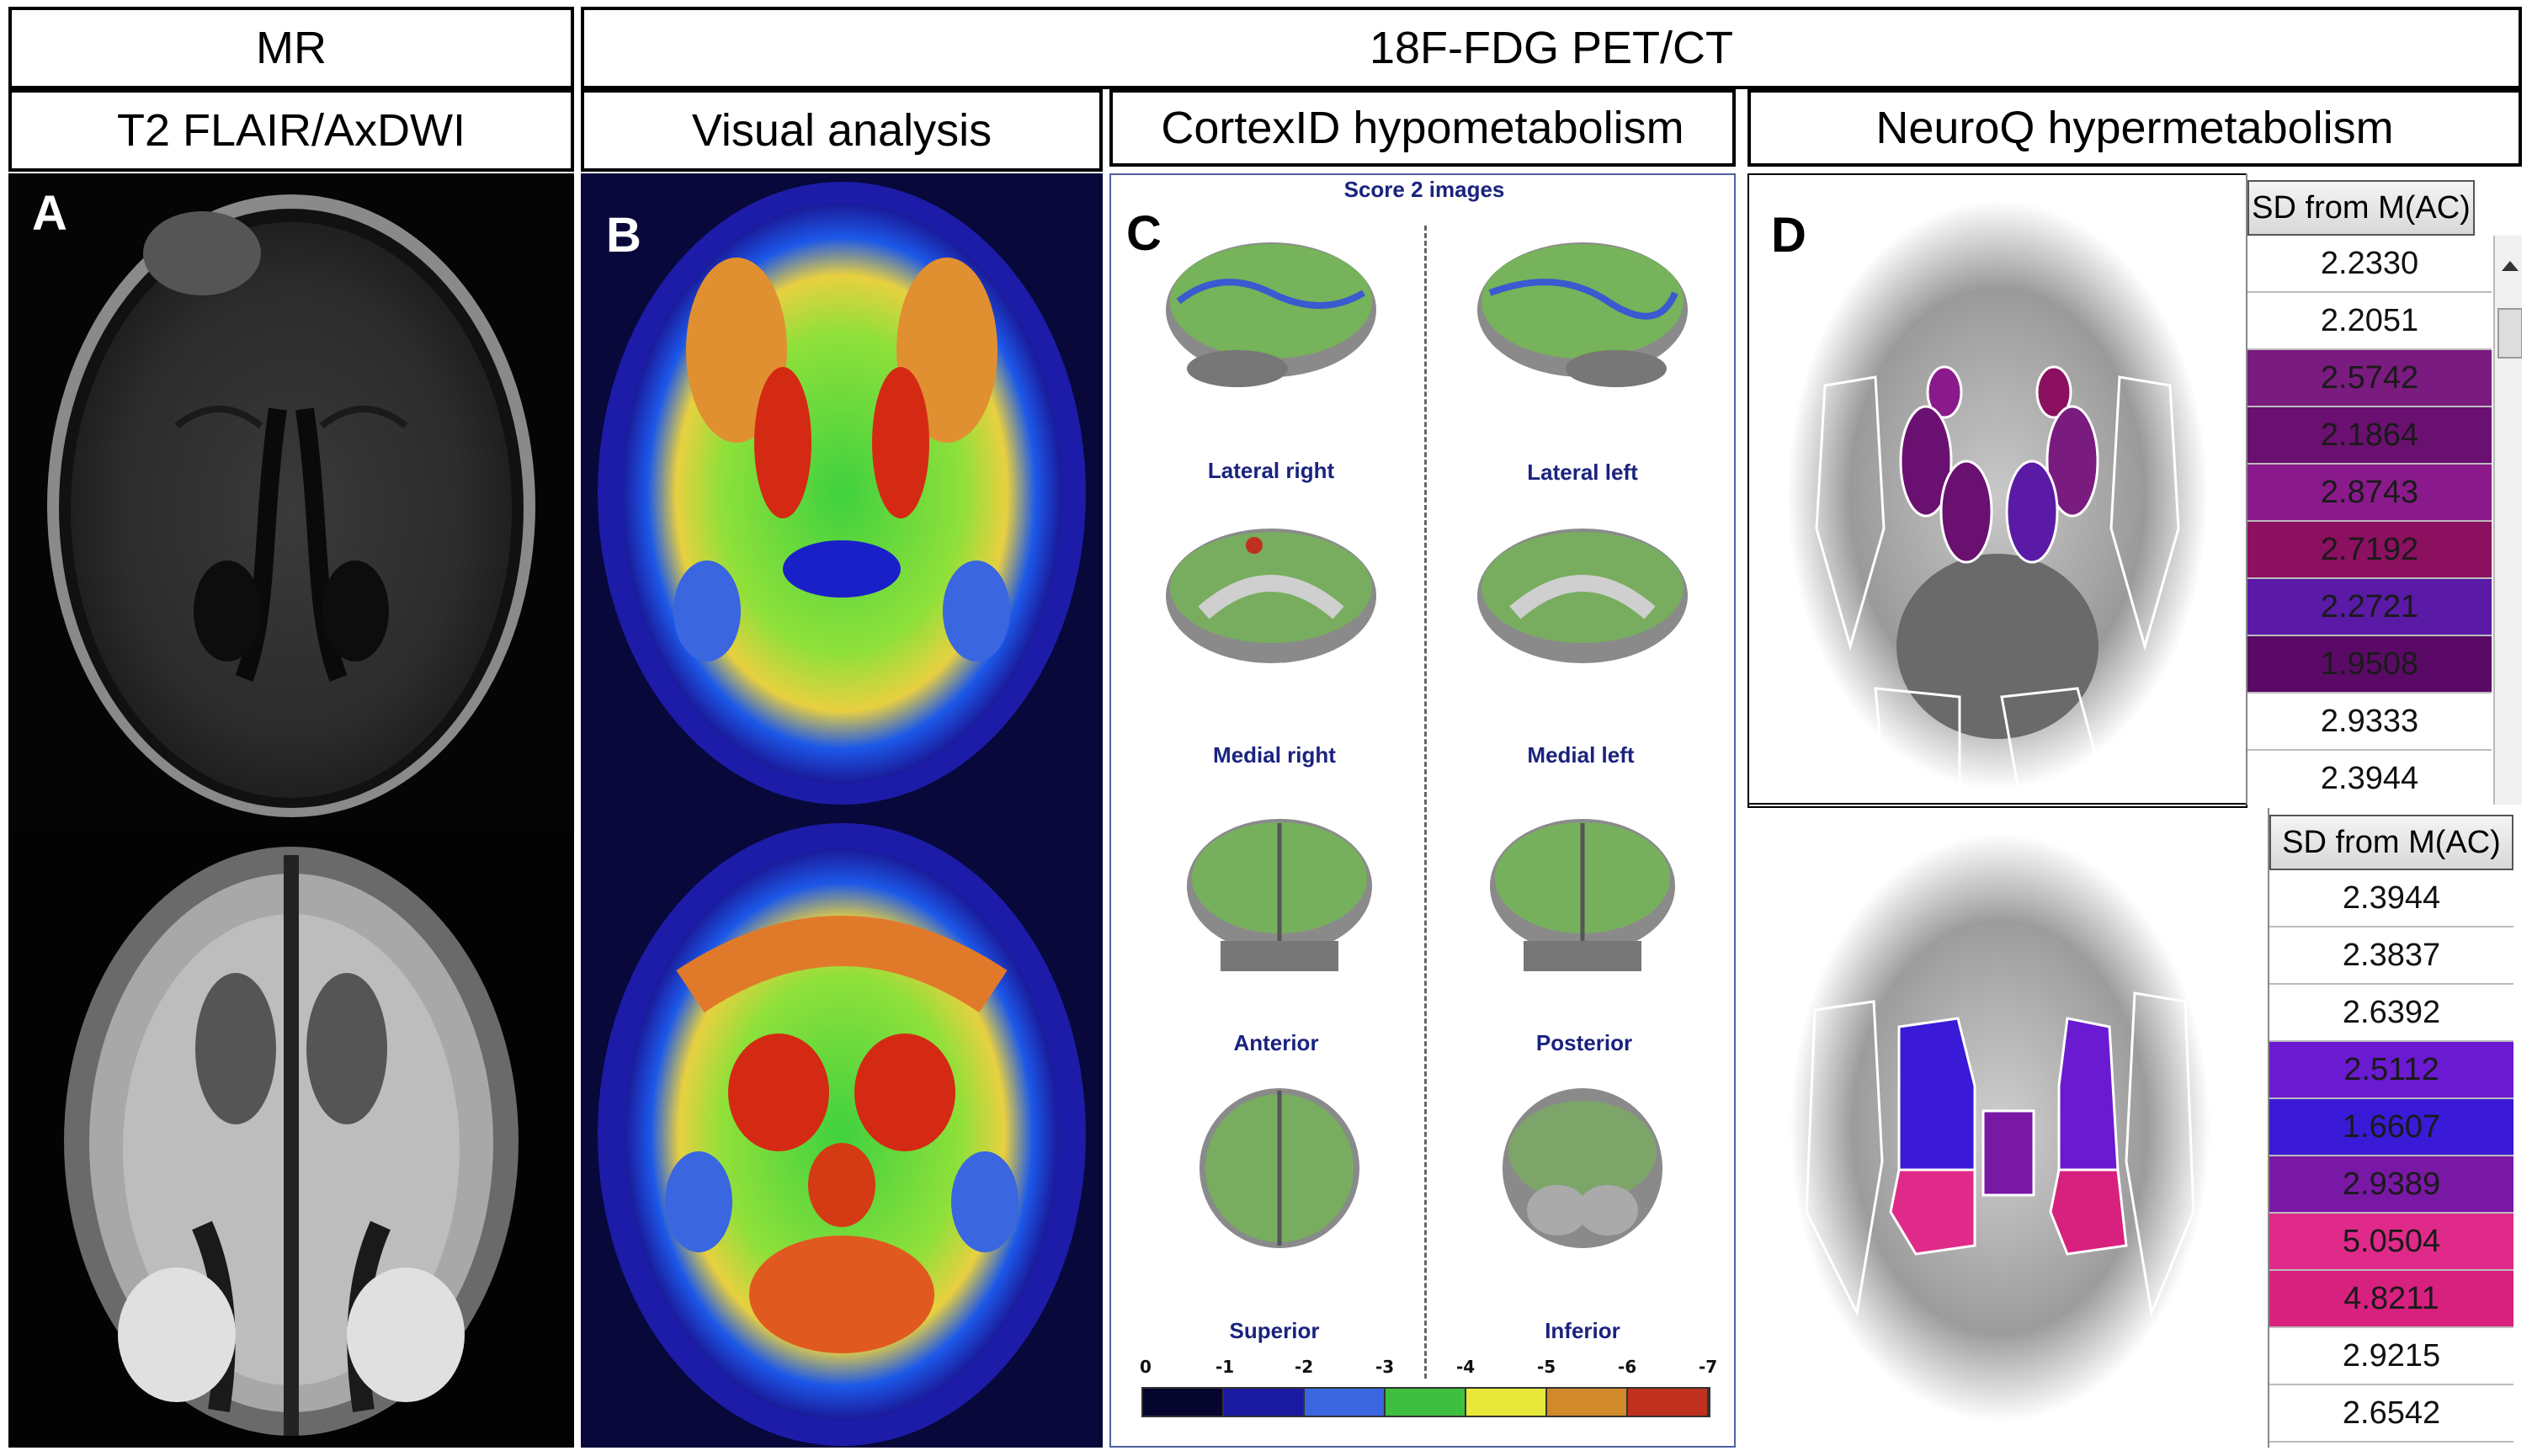  Describe the element at coordinates (1582, 473) in the screenshot. I see `label-lateral-left: Lateral left` at that location.